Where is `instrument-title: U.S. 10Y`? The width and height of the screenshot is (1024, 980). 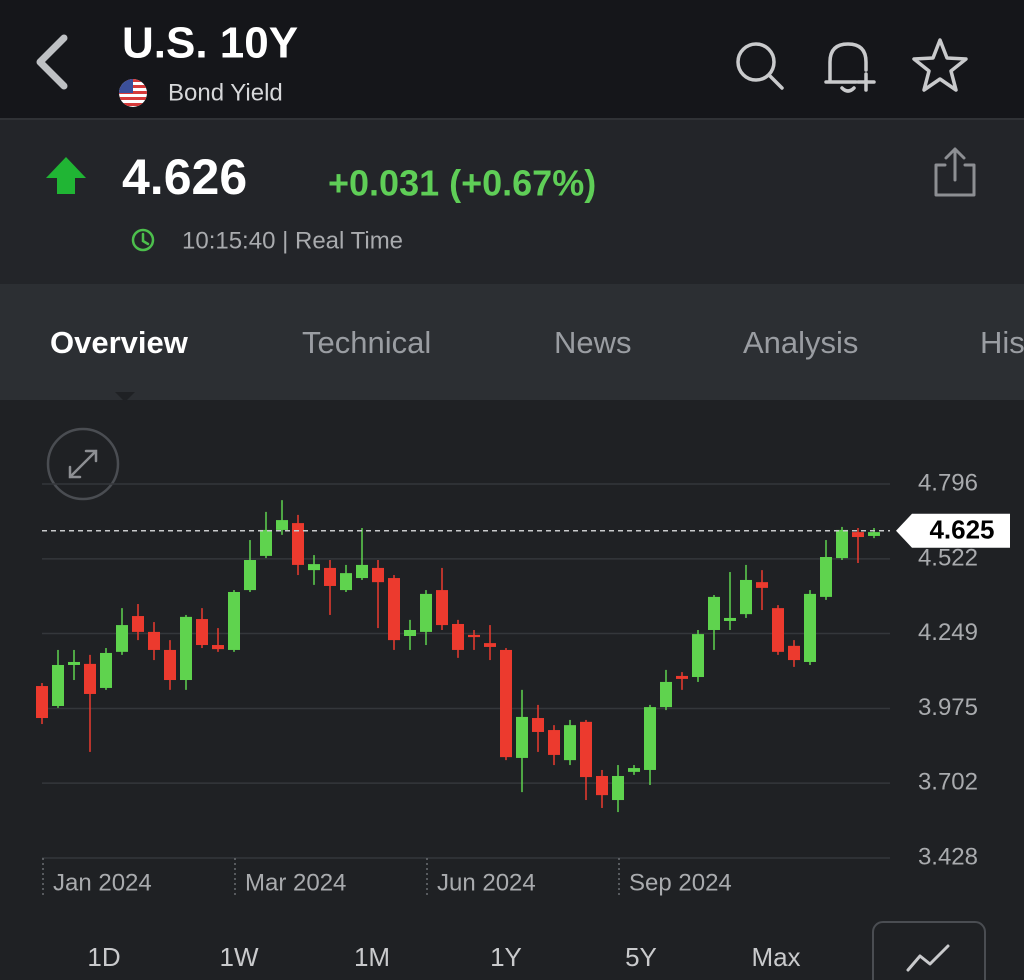 instrument-title: U.S. 10Y is located at coordinates (210, 43).